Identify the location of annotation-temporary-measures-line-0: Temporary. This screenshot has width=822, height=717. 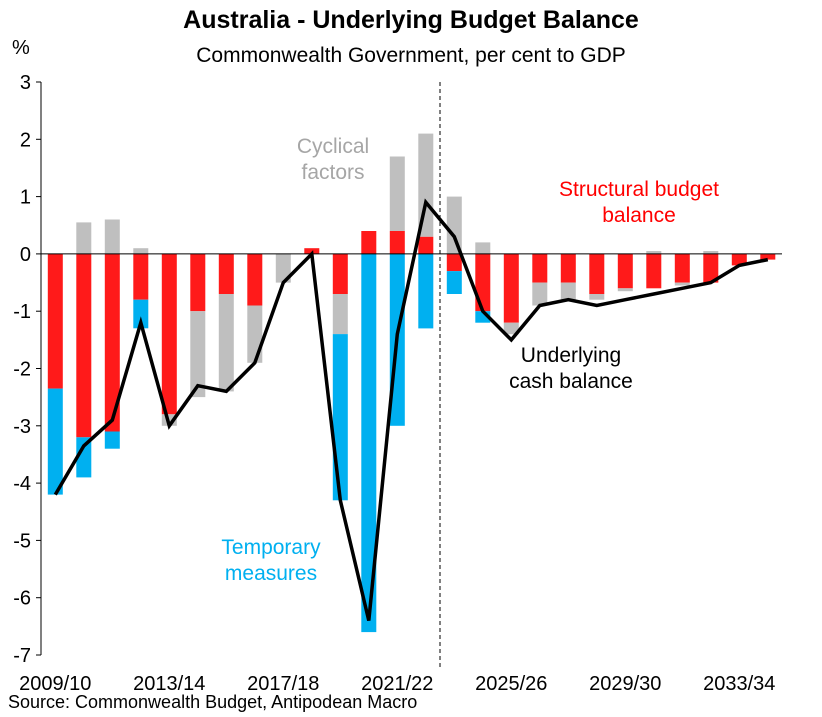
(271, 547).